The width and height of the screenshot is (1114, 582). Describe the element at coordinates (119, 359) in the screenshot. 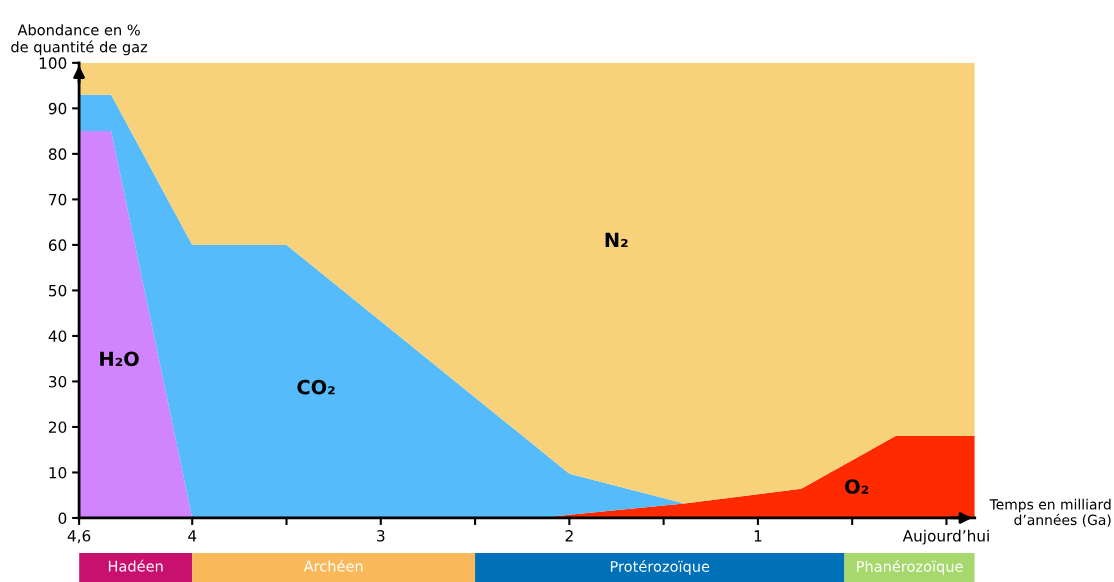

I see `series-label: H₂O` at that location.